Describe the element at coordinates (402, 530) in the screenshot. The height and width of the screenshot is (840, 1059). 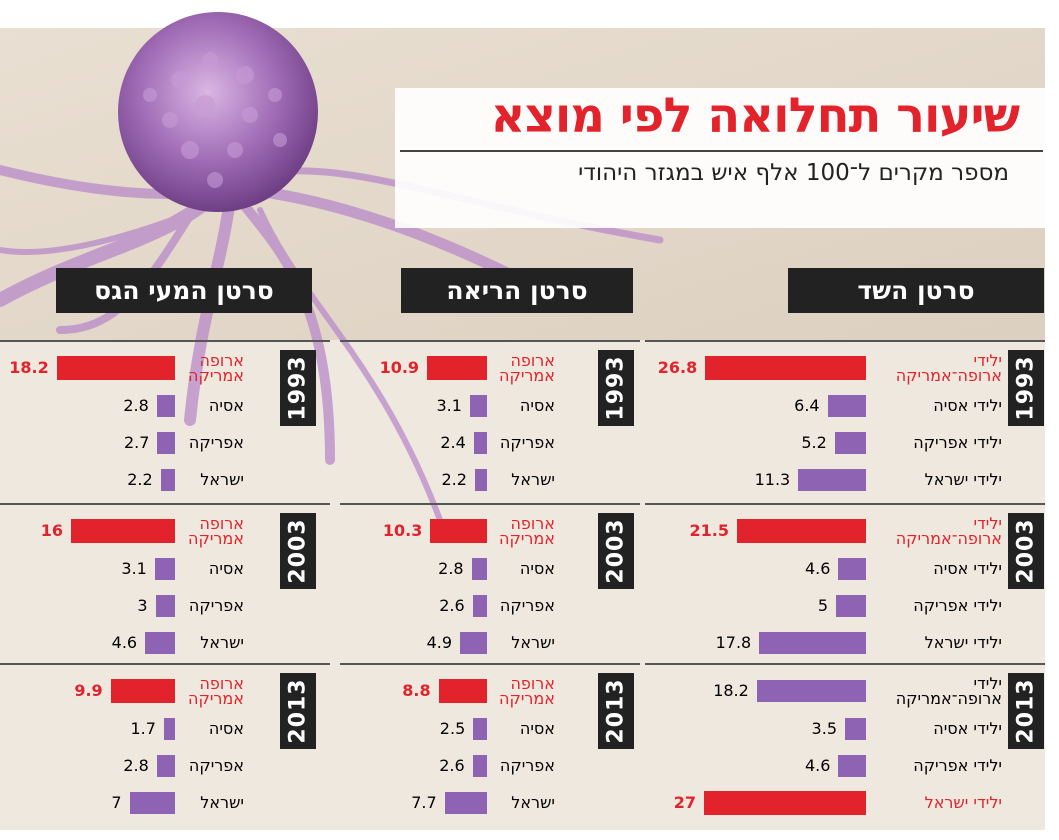
I see `data-label: 10.3` at that location.